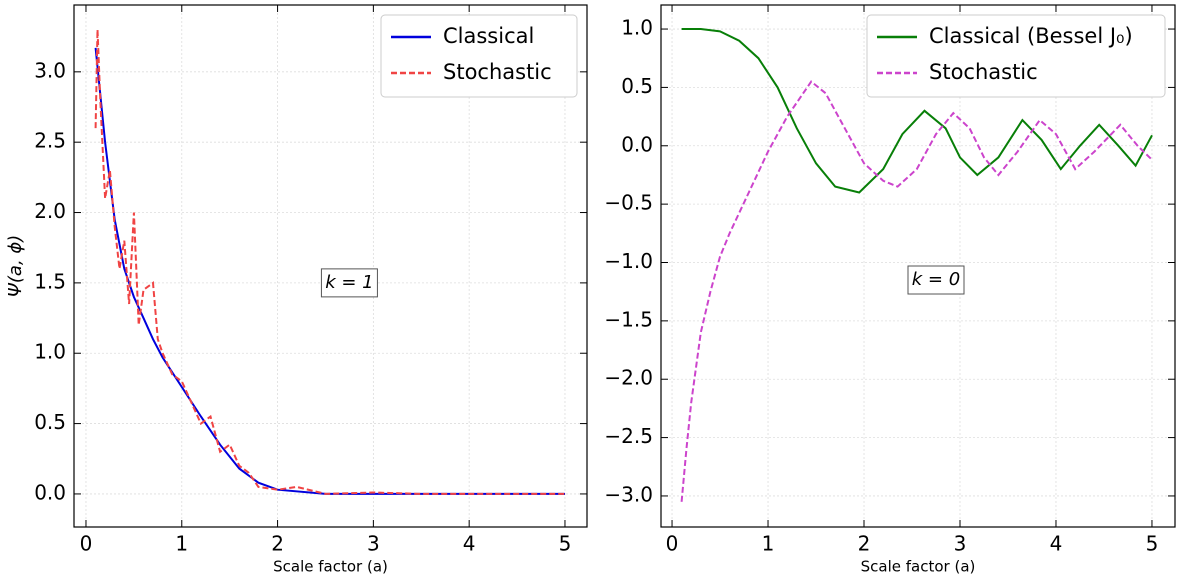 The width and height of the screenshot is (1180, 580). What do you see at coordinates (50, 211) in the screenshot?
I see `y-tick-label: 2.0` at bounding box center [50, 211].